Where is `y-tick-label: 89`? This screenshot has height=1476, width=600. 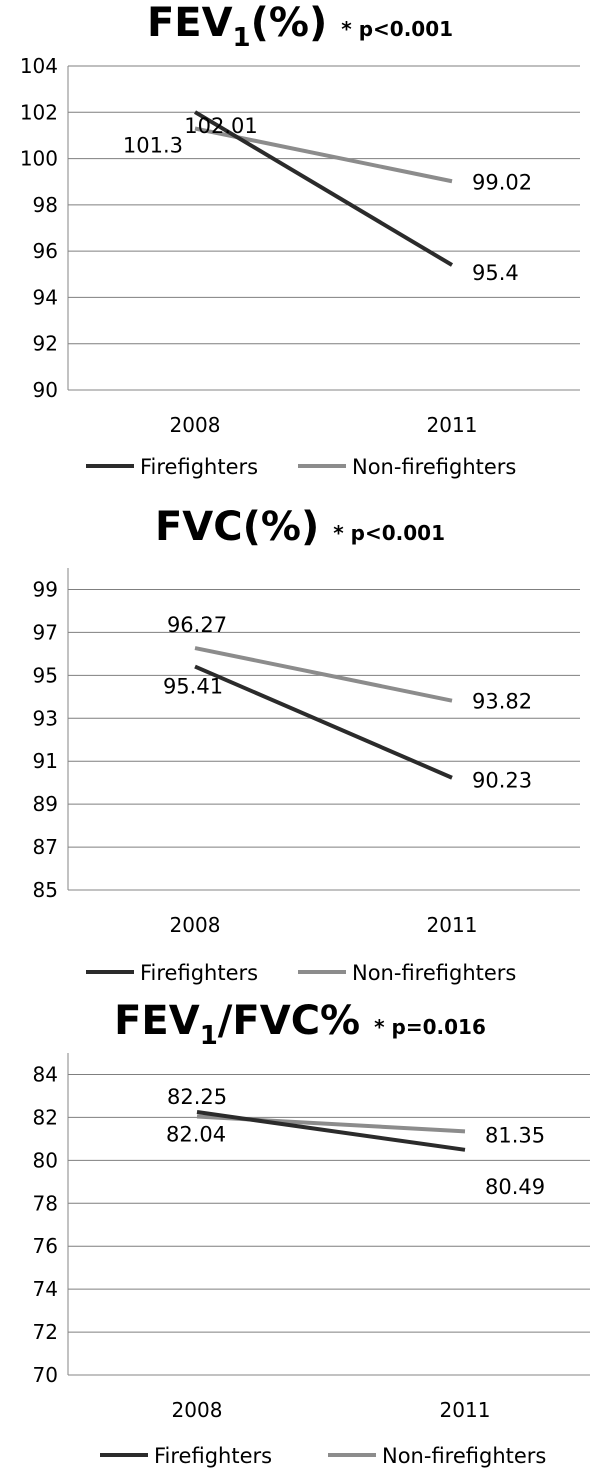
y-tick-label: 89 is located at coordinates (45, 804).